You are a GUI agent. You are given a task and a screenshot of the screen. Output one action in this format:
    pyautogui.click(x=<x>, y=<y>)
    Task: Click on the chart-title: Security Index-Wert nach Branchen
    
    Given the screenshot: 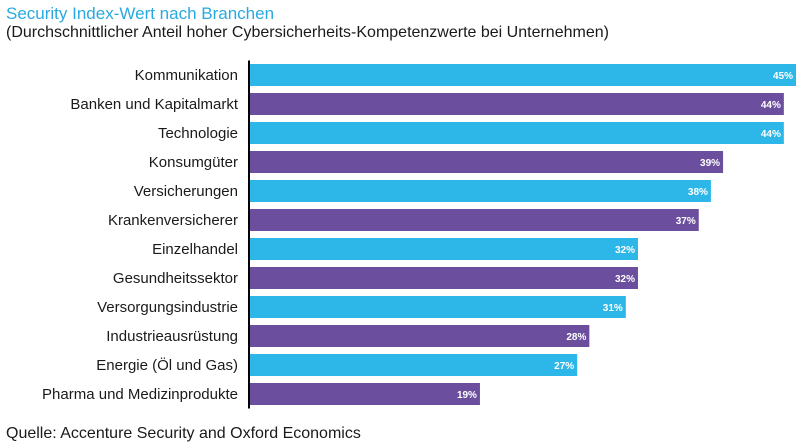 What is the action you would take?
    pyautogui.click(x=140, y=13)
    